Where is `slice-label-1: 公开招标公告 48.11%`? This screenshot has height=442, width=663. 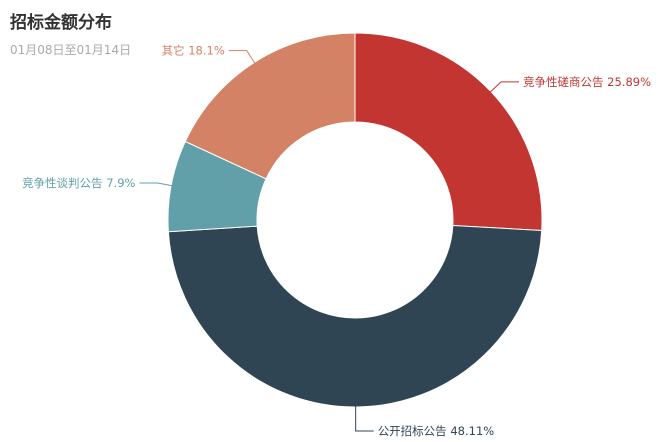
slice-label-1: 公开招标公告 48.11% is located at coordinates (436, 431).